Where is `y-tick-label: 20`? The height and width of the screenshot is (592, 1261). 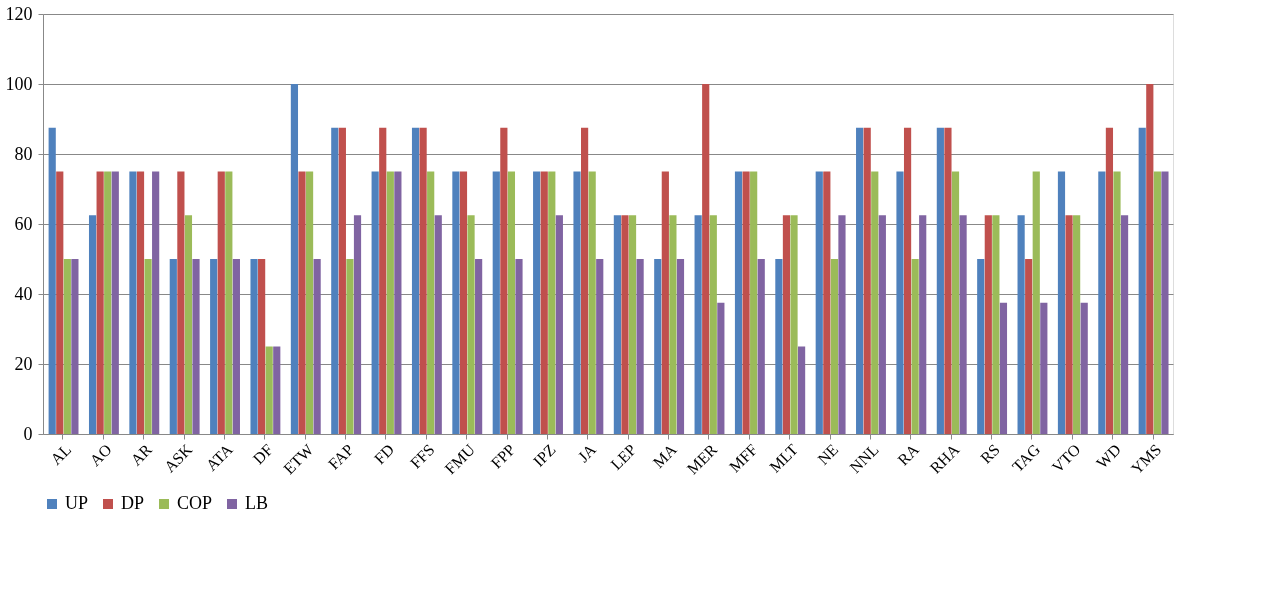 y-tick-label: 20 is located at coordinates (23, 363).